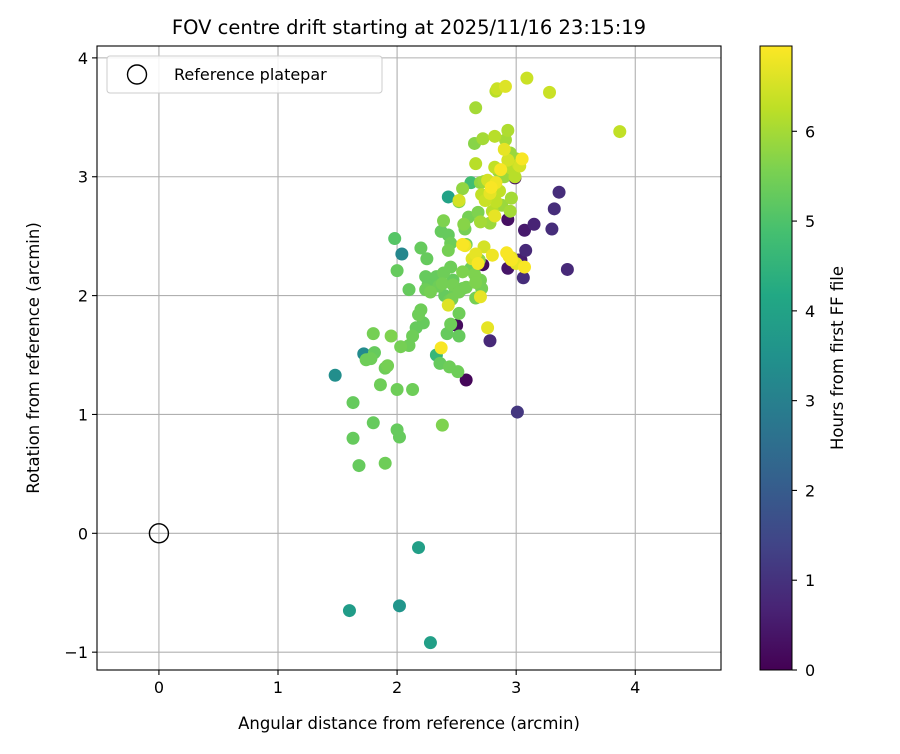 This screenshot has width=900, height=754. Describe the element at coordinates (83, 414) in the screenshot. I see `y-tick-label: 1` at that location.